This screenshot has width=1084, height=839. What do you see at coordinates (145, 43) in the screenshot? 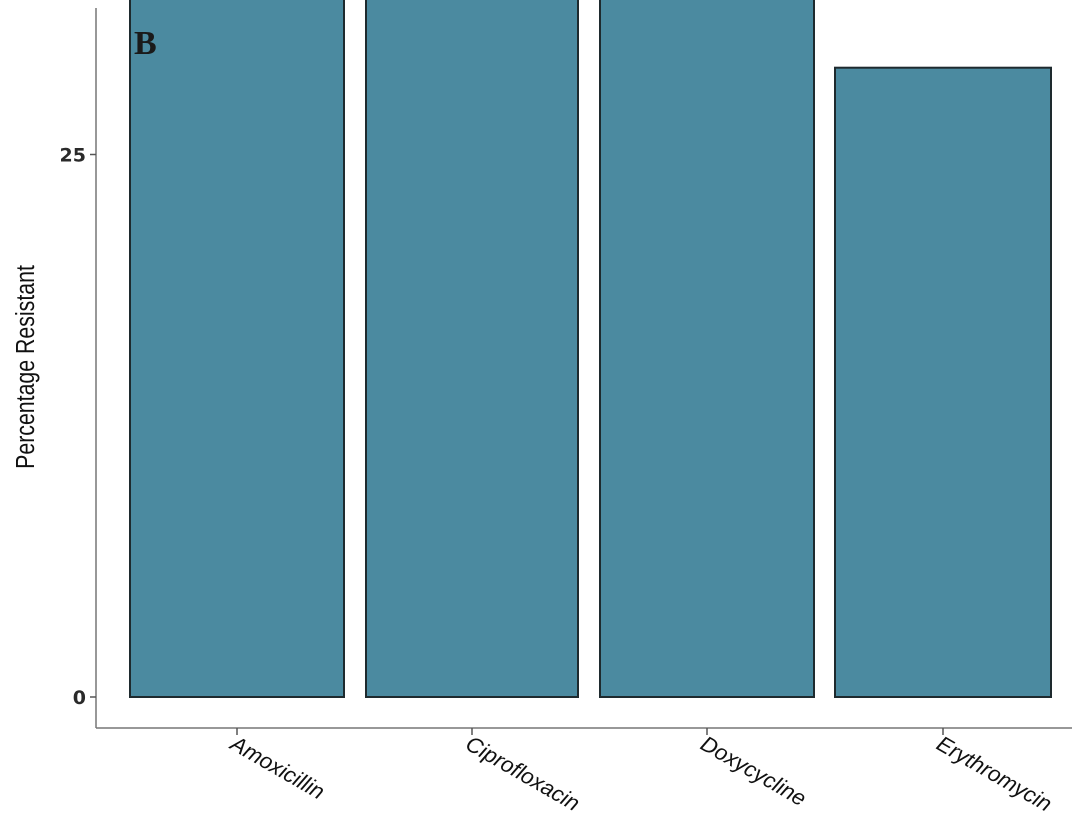
I see `panel-letter: B` at bounding box center [145, 43].